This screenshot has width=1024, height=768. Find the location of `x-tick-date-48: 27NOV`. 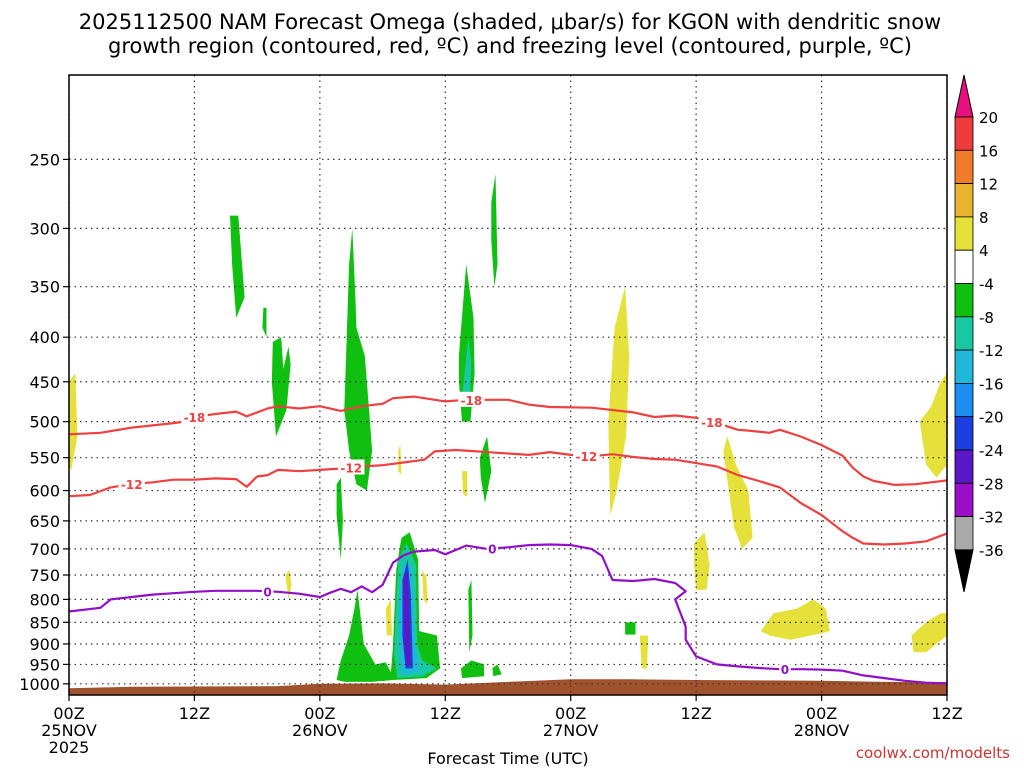

x-tick-date-48: 27NOV is located at coordinates (571, 730).